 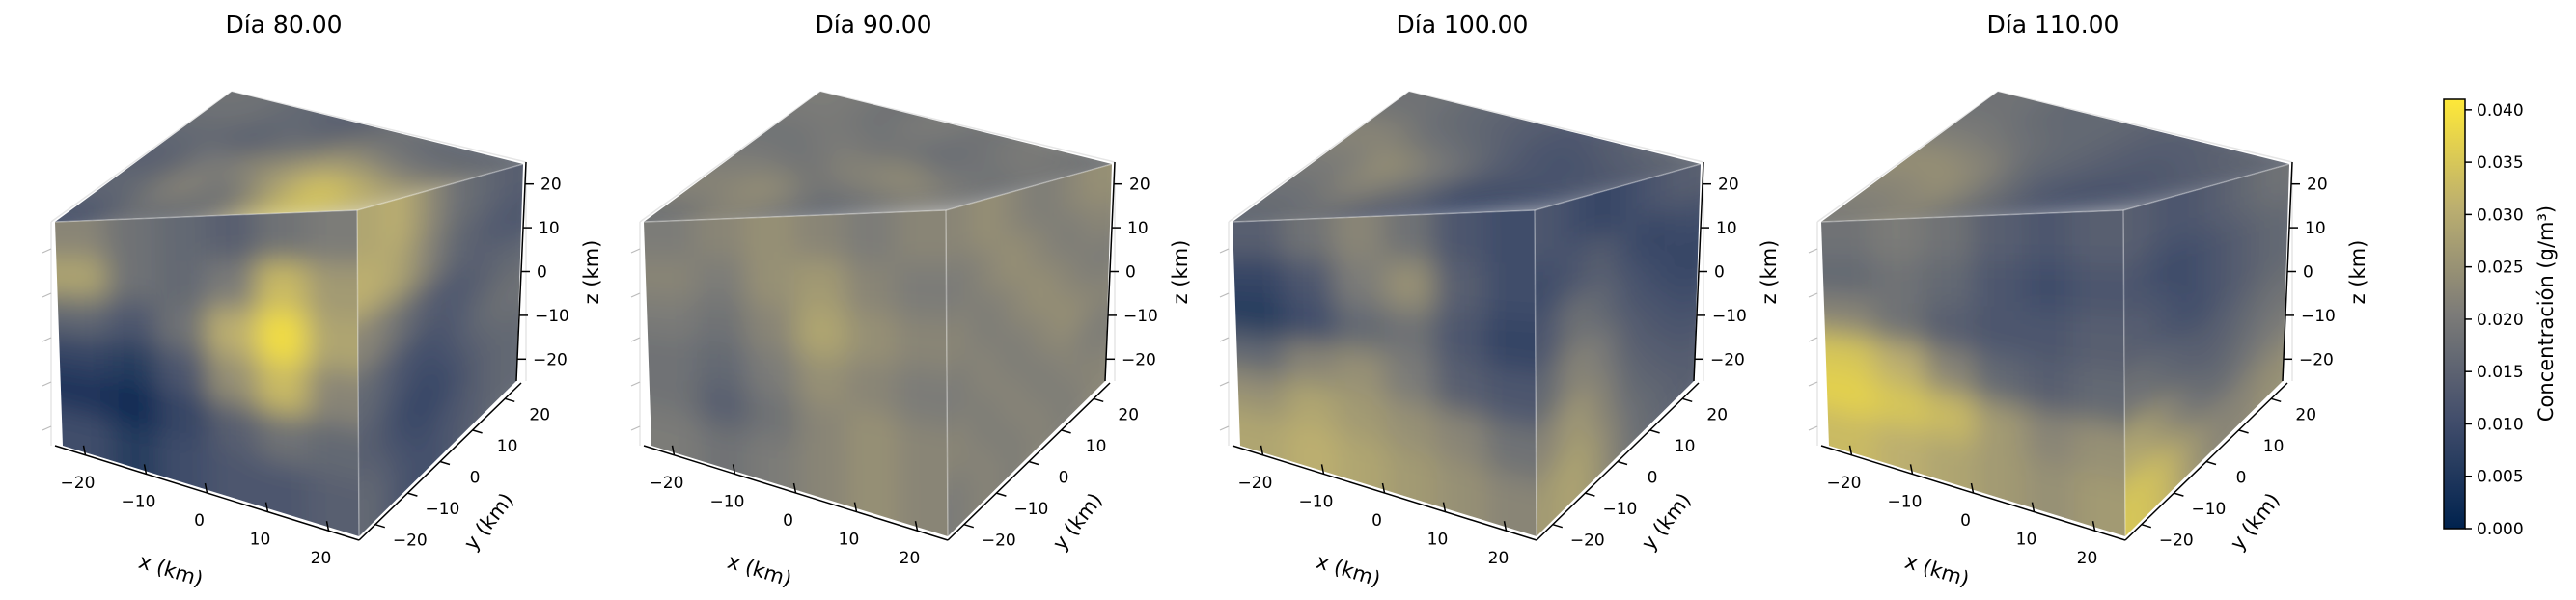 What do you see at coordinates (2500, 268) in the screenshot?
I see `colorbar-tick-label: 0.025` at bounding box center [2500, 268].